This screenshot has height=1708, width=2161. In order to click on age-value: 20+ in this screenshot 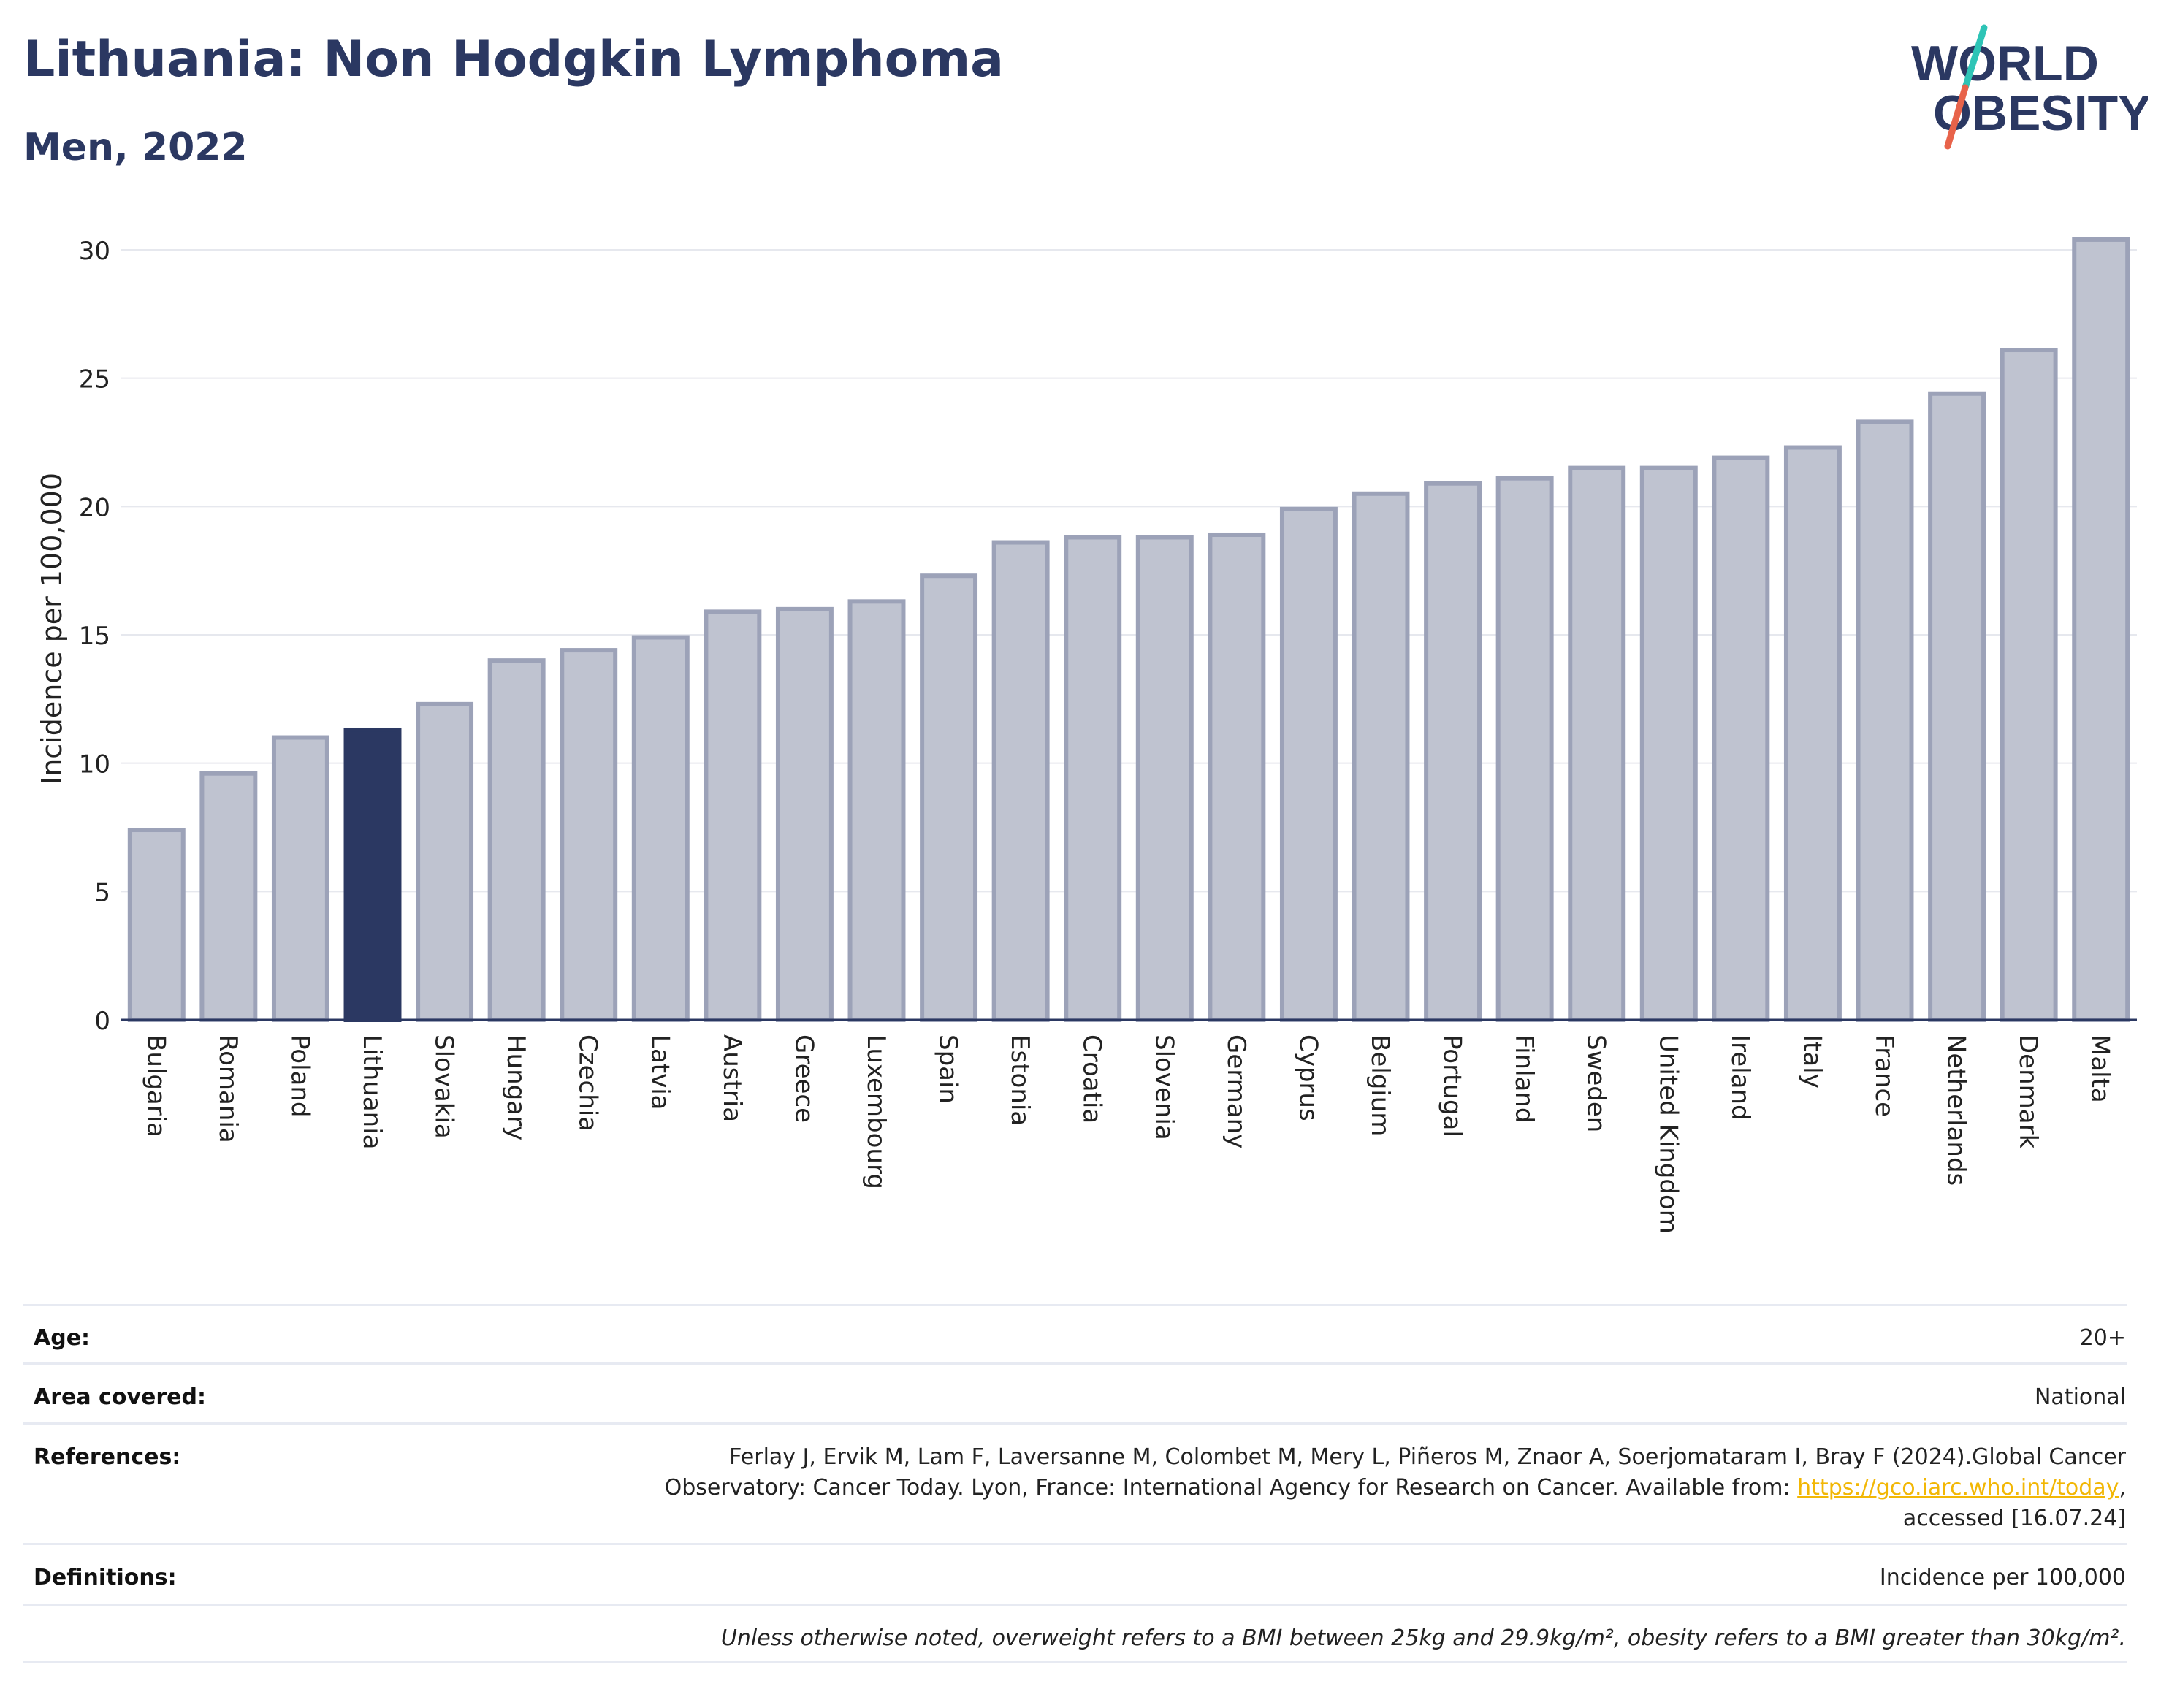, I will do `click(2102, 1338)`.